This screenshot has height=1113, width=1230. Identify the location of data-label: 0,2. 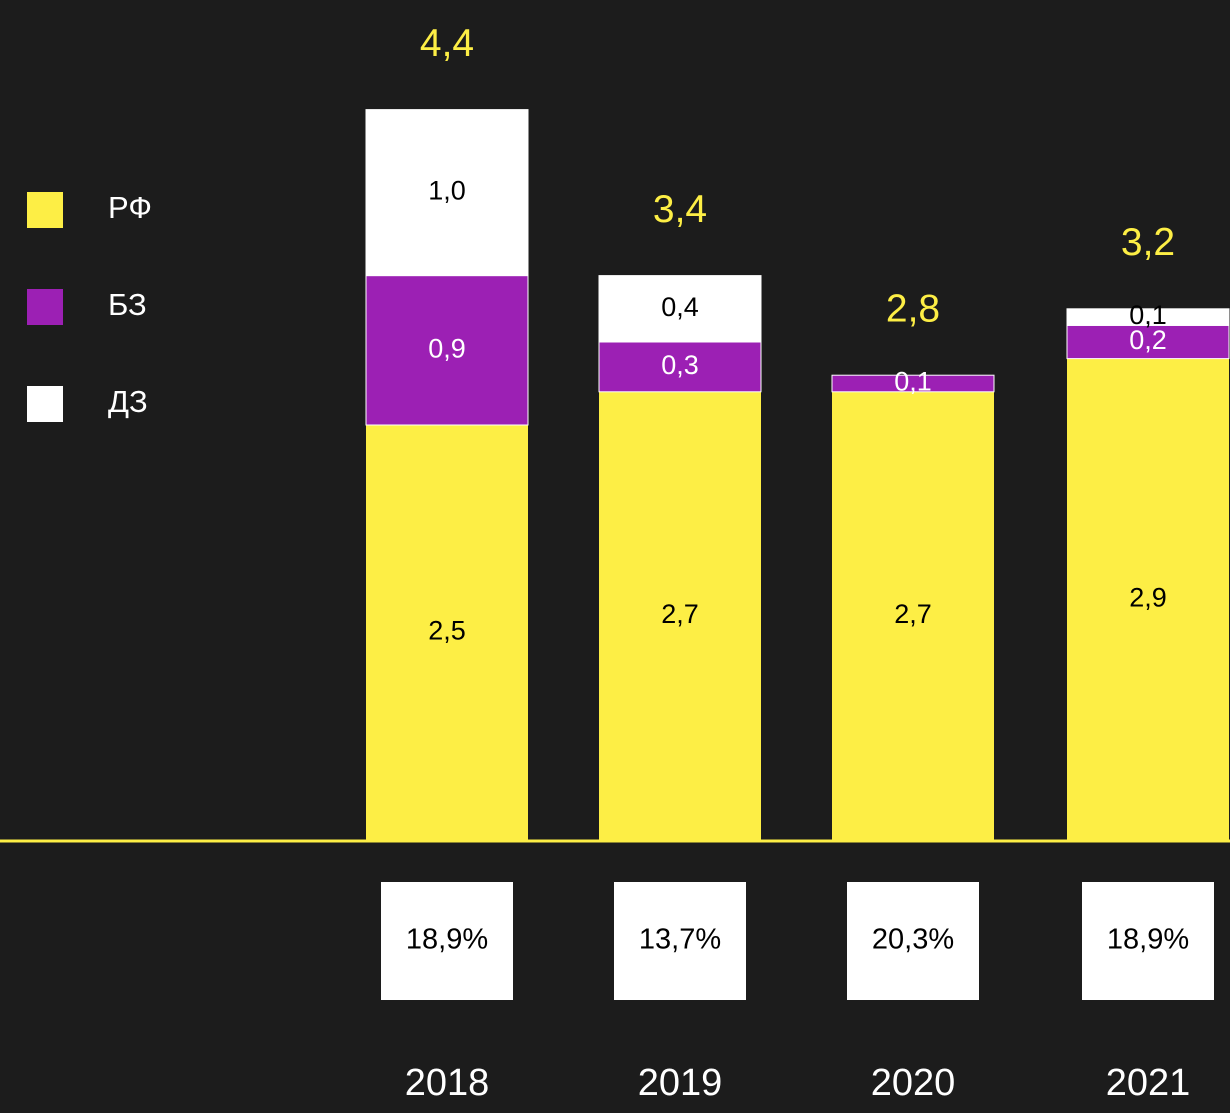
(1148, 340).